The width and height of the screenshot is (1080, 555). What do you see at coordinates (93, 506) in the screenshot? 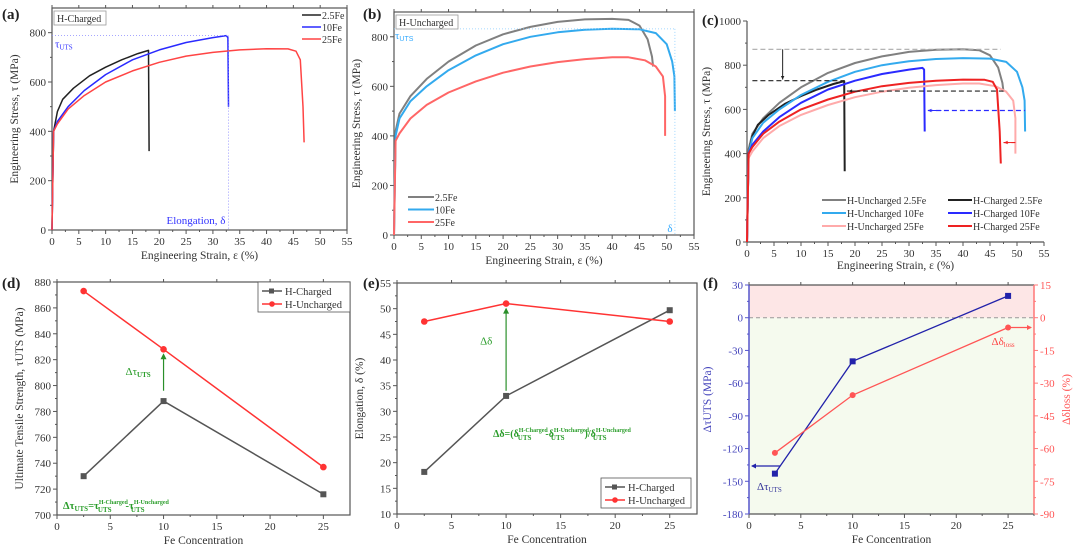
I see `formula-part: =τ` at bounding box center [93, 506].